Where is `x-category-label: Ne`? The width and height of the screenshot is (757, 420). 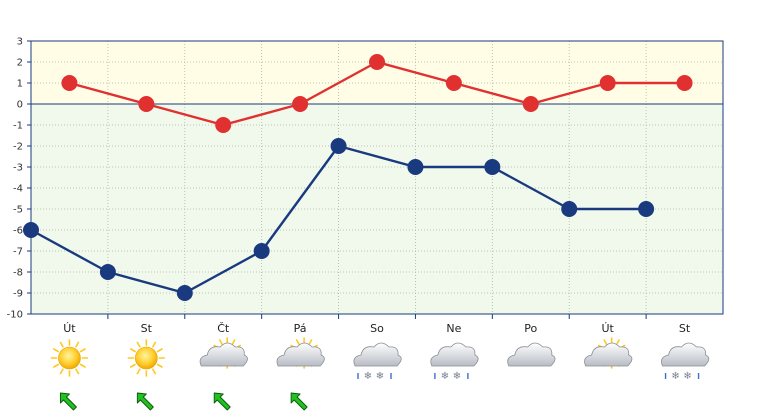
x-category-label: Ne is located at coordinates (453, 328).